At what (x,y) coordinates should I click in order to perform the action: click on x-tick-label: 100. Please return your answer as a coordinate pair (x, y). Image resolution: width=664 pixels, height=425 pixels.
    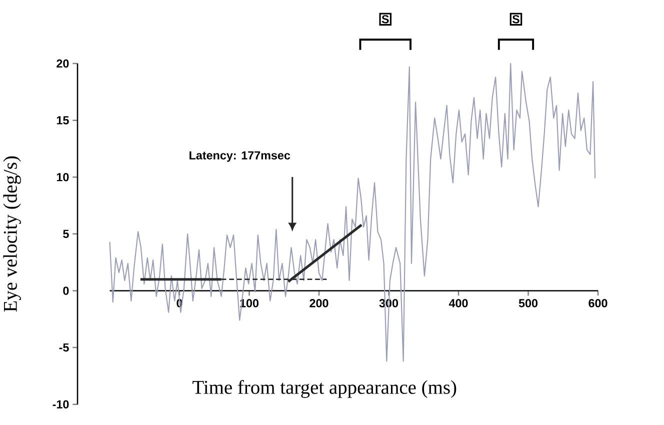
    Looking at the image, I should click on (249, 303).